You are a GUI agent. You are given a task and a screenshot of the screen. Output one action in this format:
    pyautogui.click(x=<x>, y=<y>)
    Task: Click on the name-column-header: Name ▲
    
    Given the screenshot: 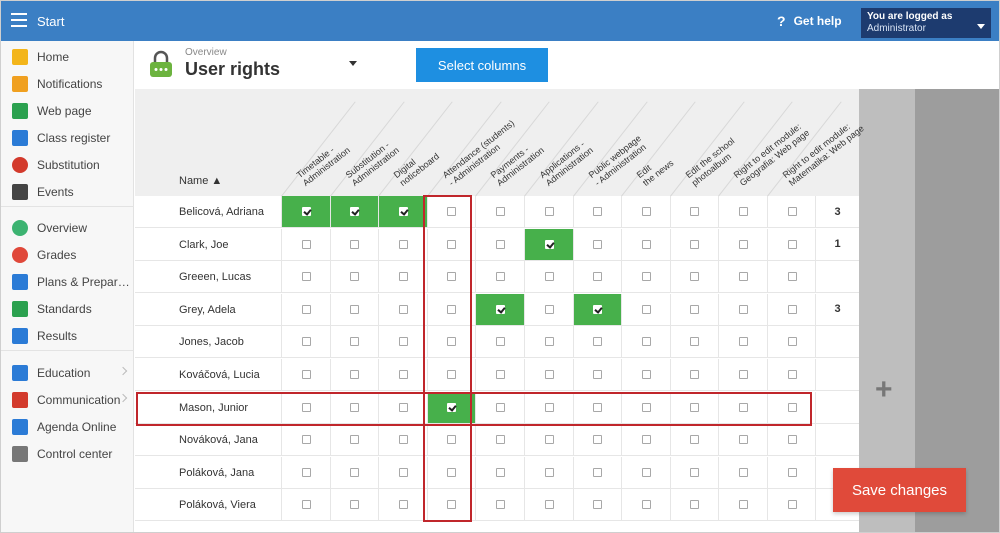 What is the action you would take?
    pyautogui.click(x=201, y=181)
    